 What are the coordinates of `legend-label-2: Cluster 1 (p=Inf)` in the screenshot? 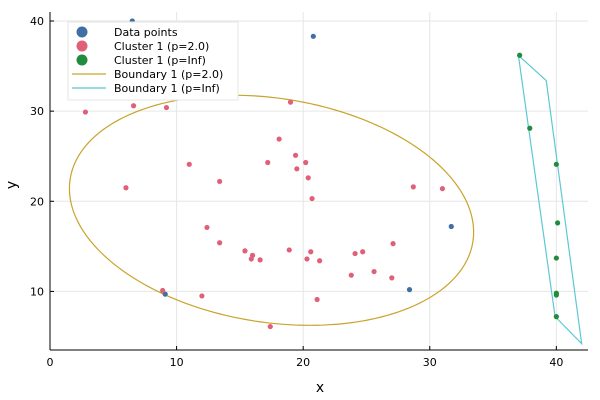 It's located at (160, 60).